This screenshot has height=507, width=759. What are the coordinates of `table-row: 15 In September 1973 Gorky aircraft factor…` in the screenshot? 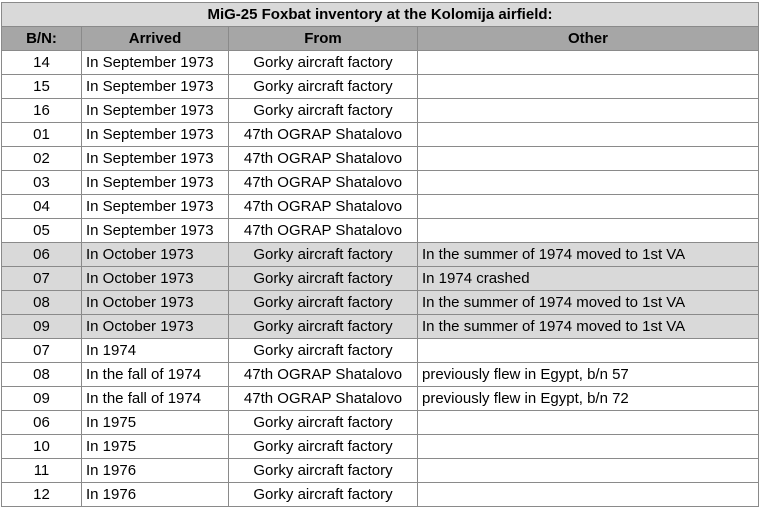 It's located at (380, 86).